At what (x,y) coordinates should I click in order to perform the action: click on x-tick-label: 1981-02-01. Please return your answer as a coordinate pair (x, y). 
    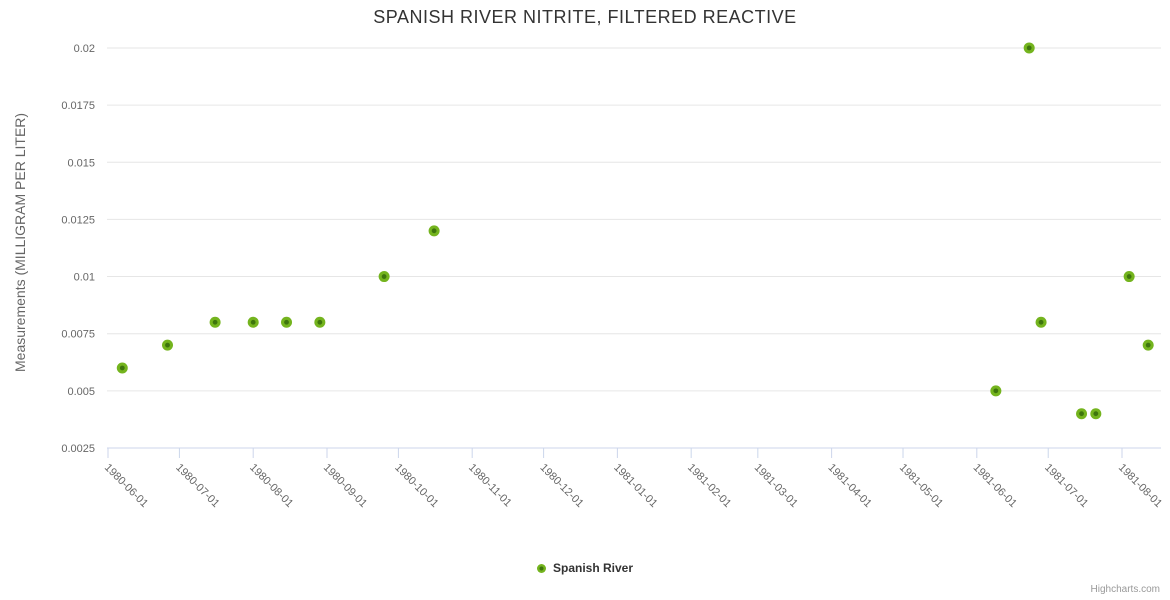
    Looking at the image, I should click on (709, 486).